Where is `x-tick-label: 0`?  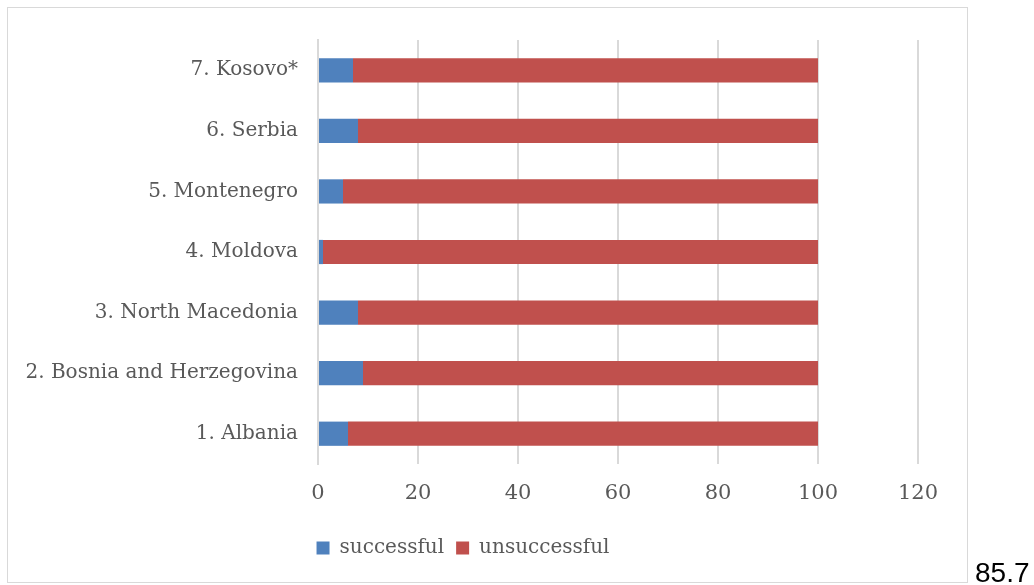 x-tick-label: 0 is located at coordinates (318, 492).